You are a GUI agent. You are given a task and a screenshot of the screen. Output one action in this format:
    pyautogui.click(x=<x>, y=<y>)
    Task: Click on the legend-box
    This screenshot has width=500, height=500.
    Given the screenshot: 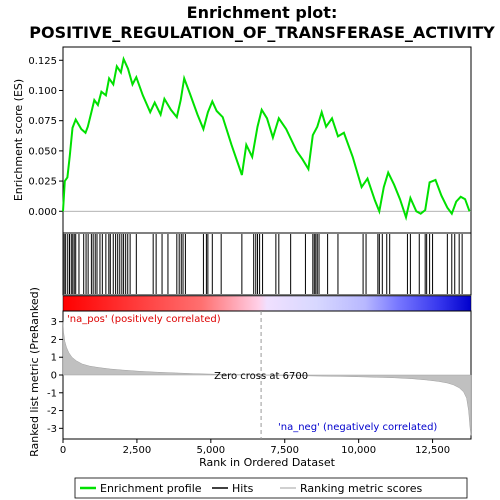 What is the action you would take?
    pyautogui.click(x=271, y=488)
    